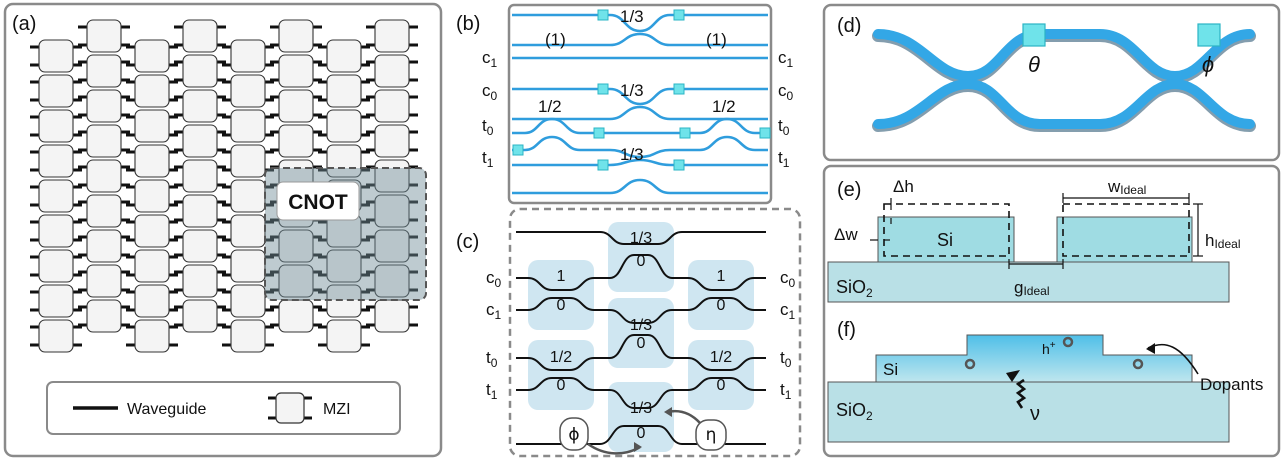  What do you see at coordinates (223, 408) in the screenshot?
I see `panel-a-legend: Waveguide MZI` at bounding box center [223, 408].